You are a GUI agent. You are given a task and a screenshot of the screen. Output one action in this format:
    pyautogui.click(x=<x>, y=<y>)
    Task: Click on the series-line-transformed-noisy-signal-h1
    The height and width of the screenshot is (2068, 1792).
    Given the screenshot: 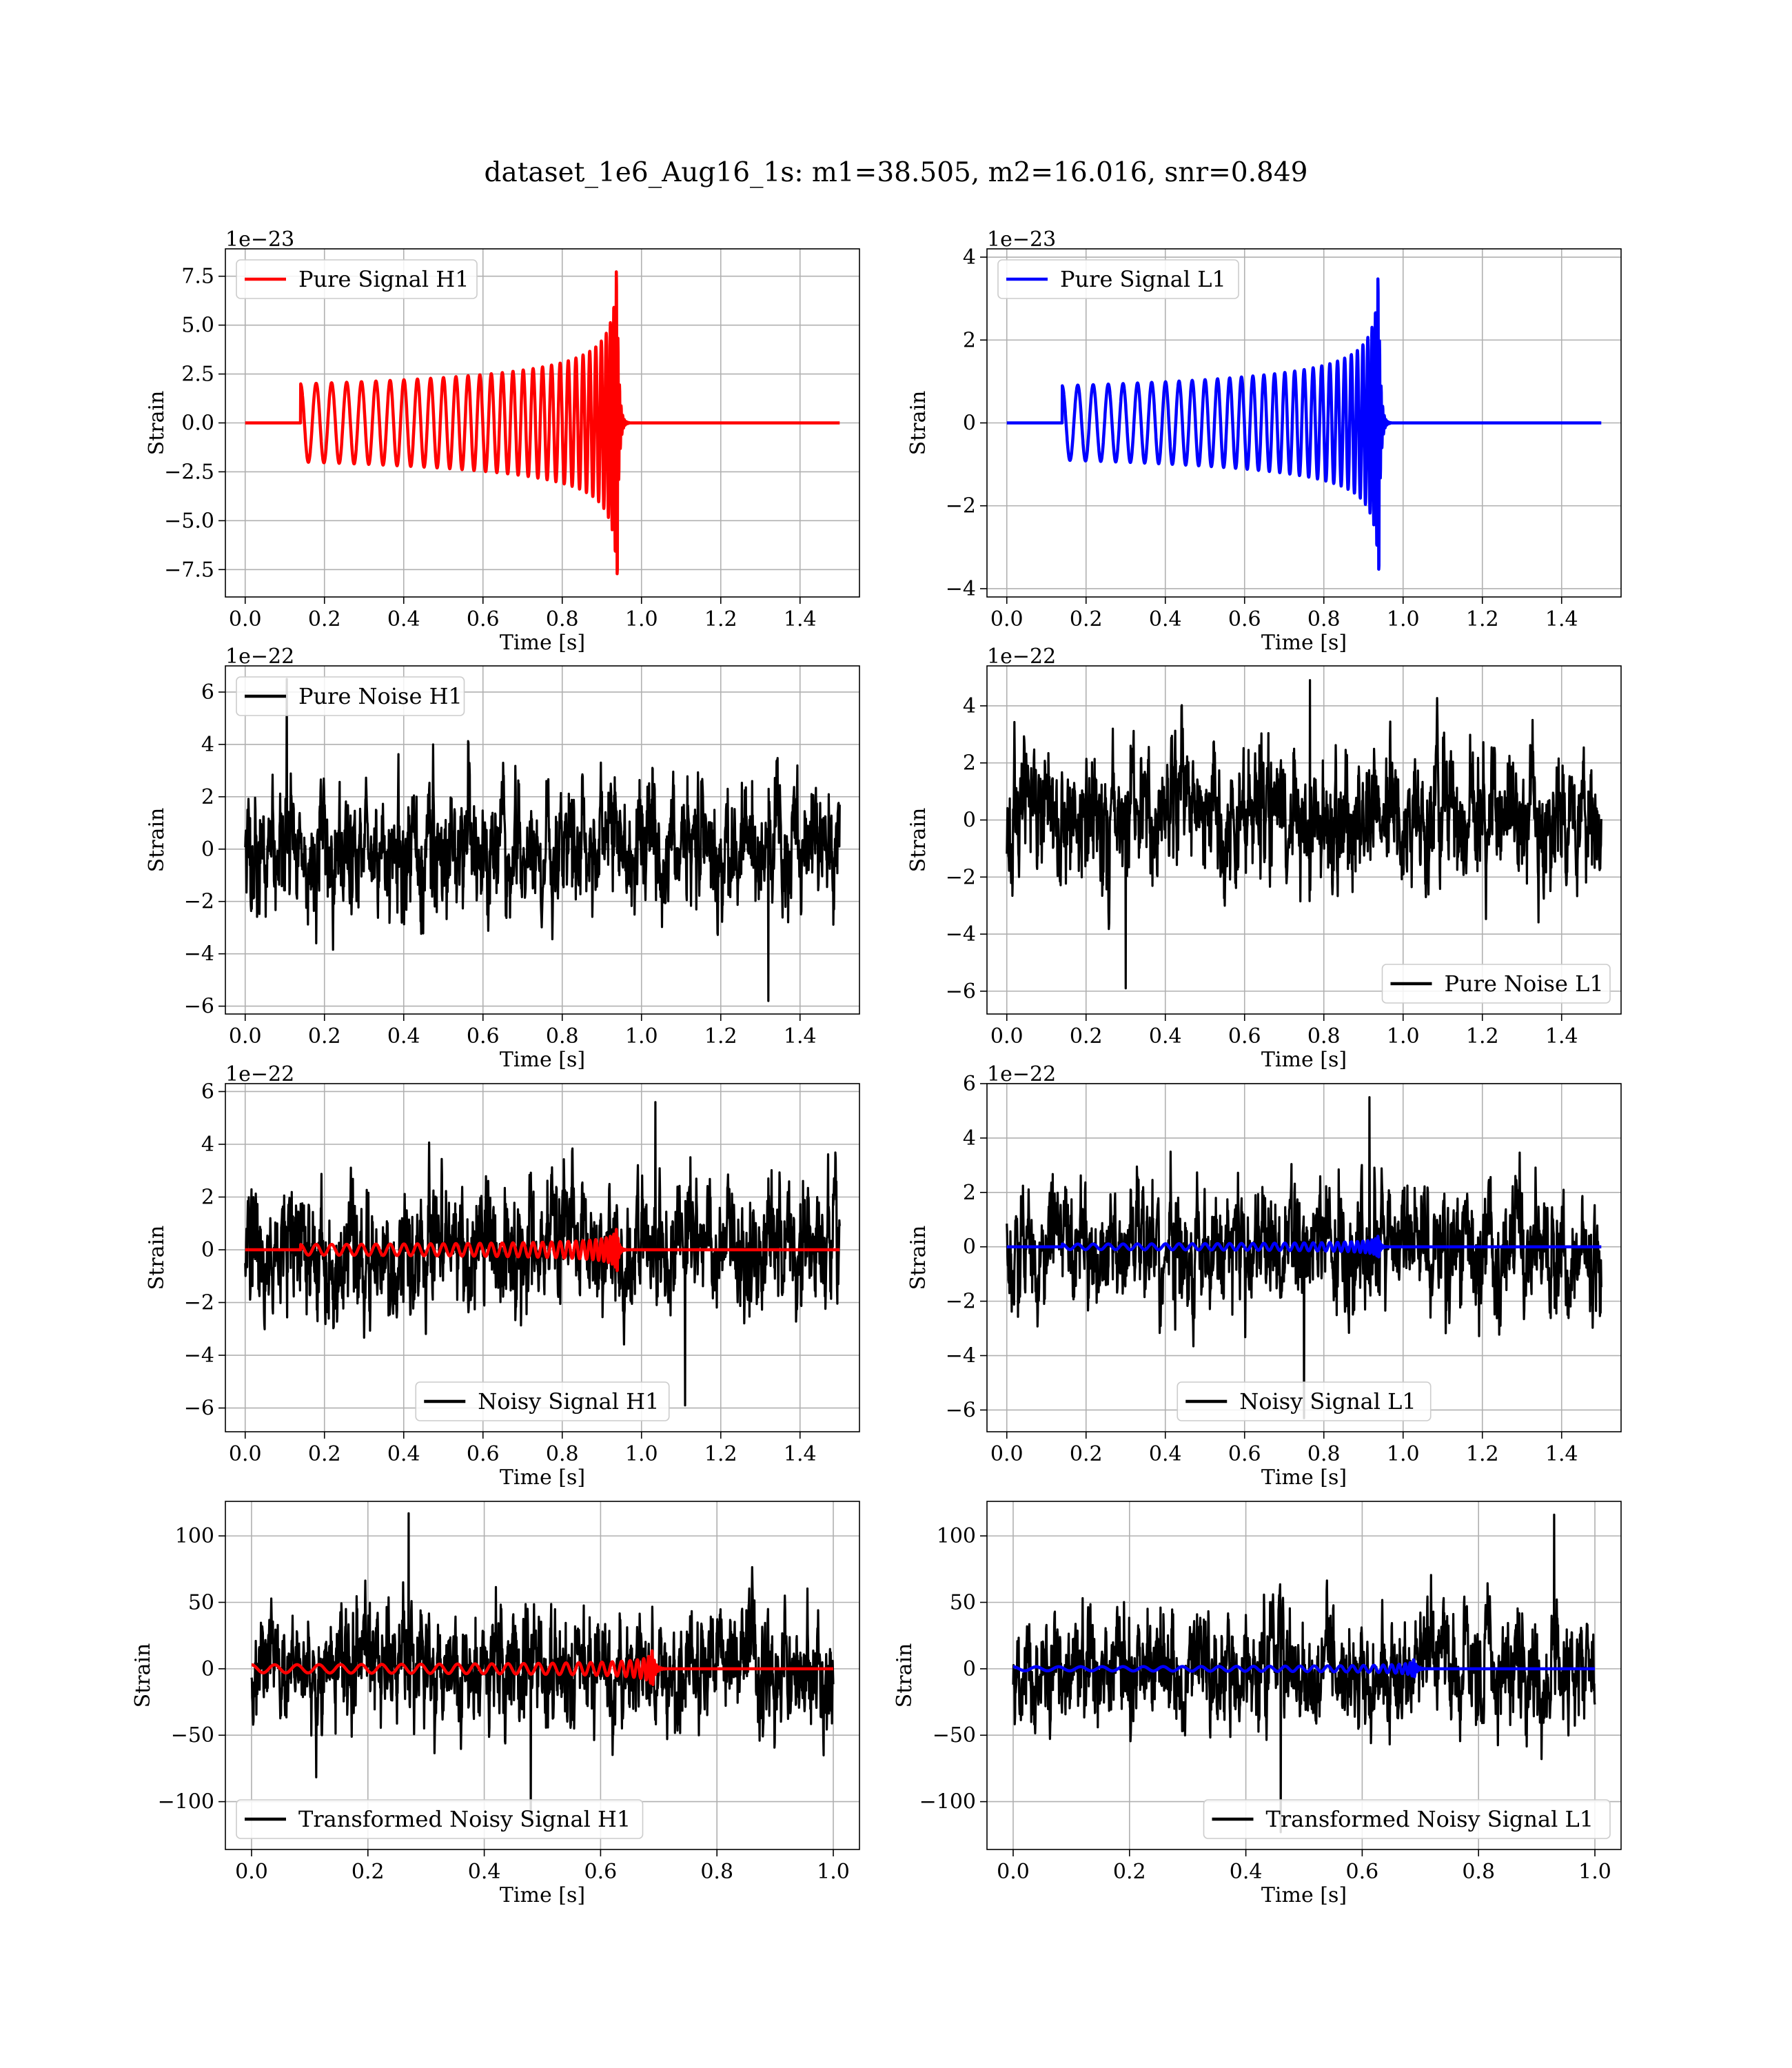 What is the action you would take?
    pyautogui.click(x=542, y=1665)
    